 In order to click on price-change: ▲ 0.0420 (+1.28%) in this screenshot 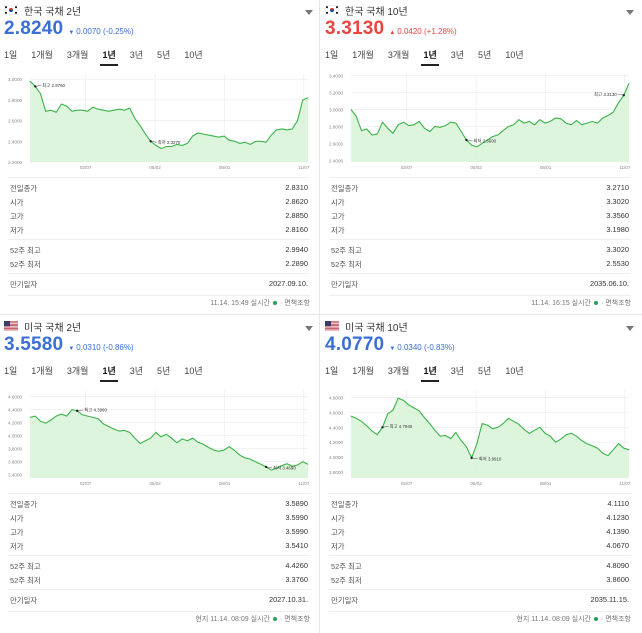, I will do `click(422, 31)`.